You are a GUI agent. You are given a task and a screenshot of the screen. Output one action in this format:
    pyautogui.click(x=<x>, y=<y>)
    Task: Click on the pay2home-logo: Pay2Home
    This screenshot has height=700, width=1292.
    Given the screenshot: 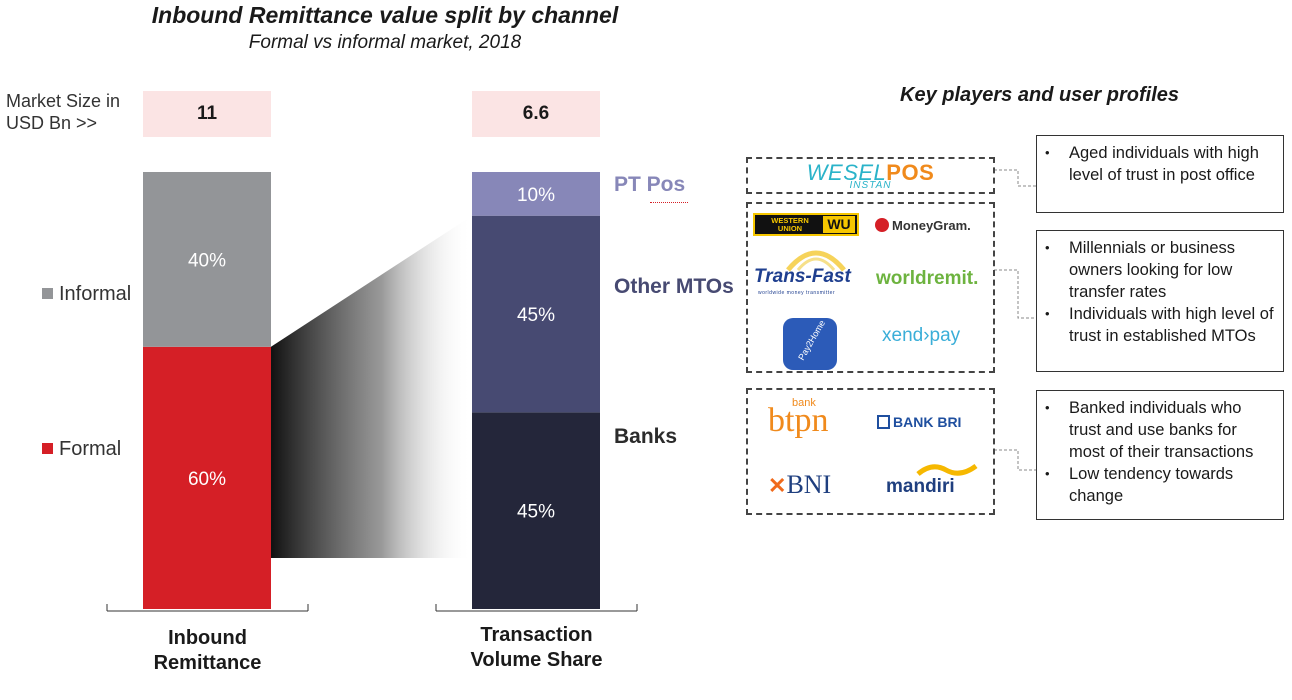 What is the action you would take?
    pyautogui.click(x=810, y=344)
    